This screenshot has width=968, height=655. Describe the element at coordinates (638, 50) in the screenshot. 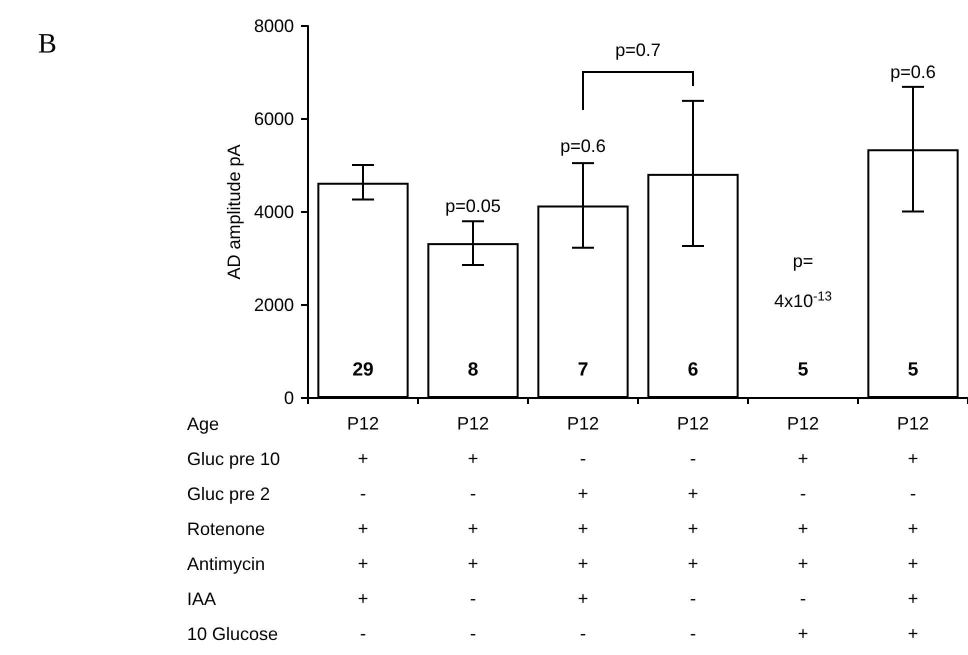

I see `annotation: p=0.7` at that location.